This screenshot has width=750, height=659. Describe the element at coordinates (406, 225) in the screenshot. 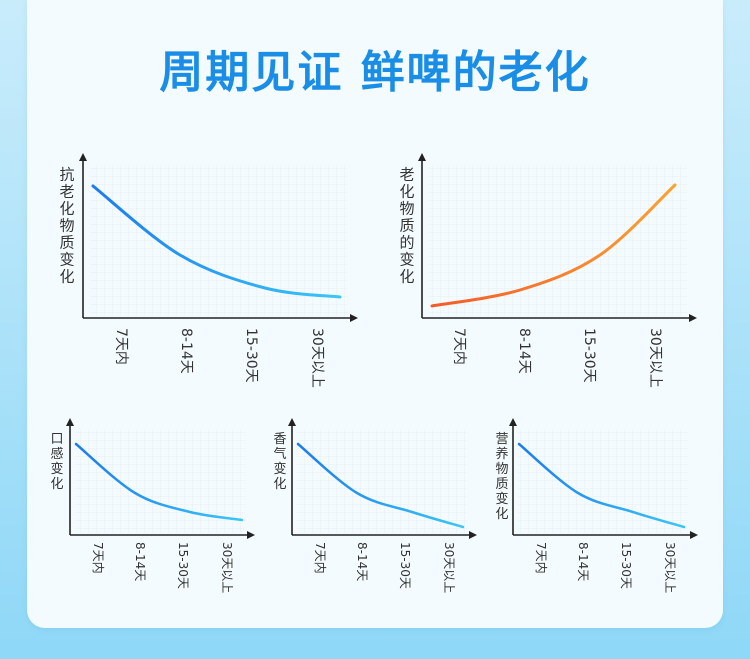

I see `y-axis-label: 老化物质的变化` at that location.